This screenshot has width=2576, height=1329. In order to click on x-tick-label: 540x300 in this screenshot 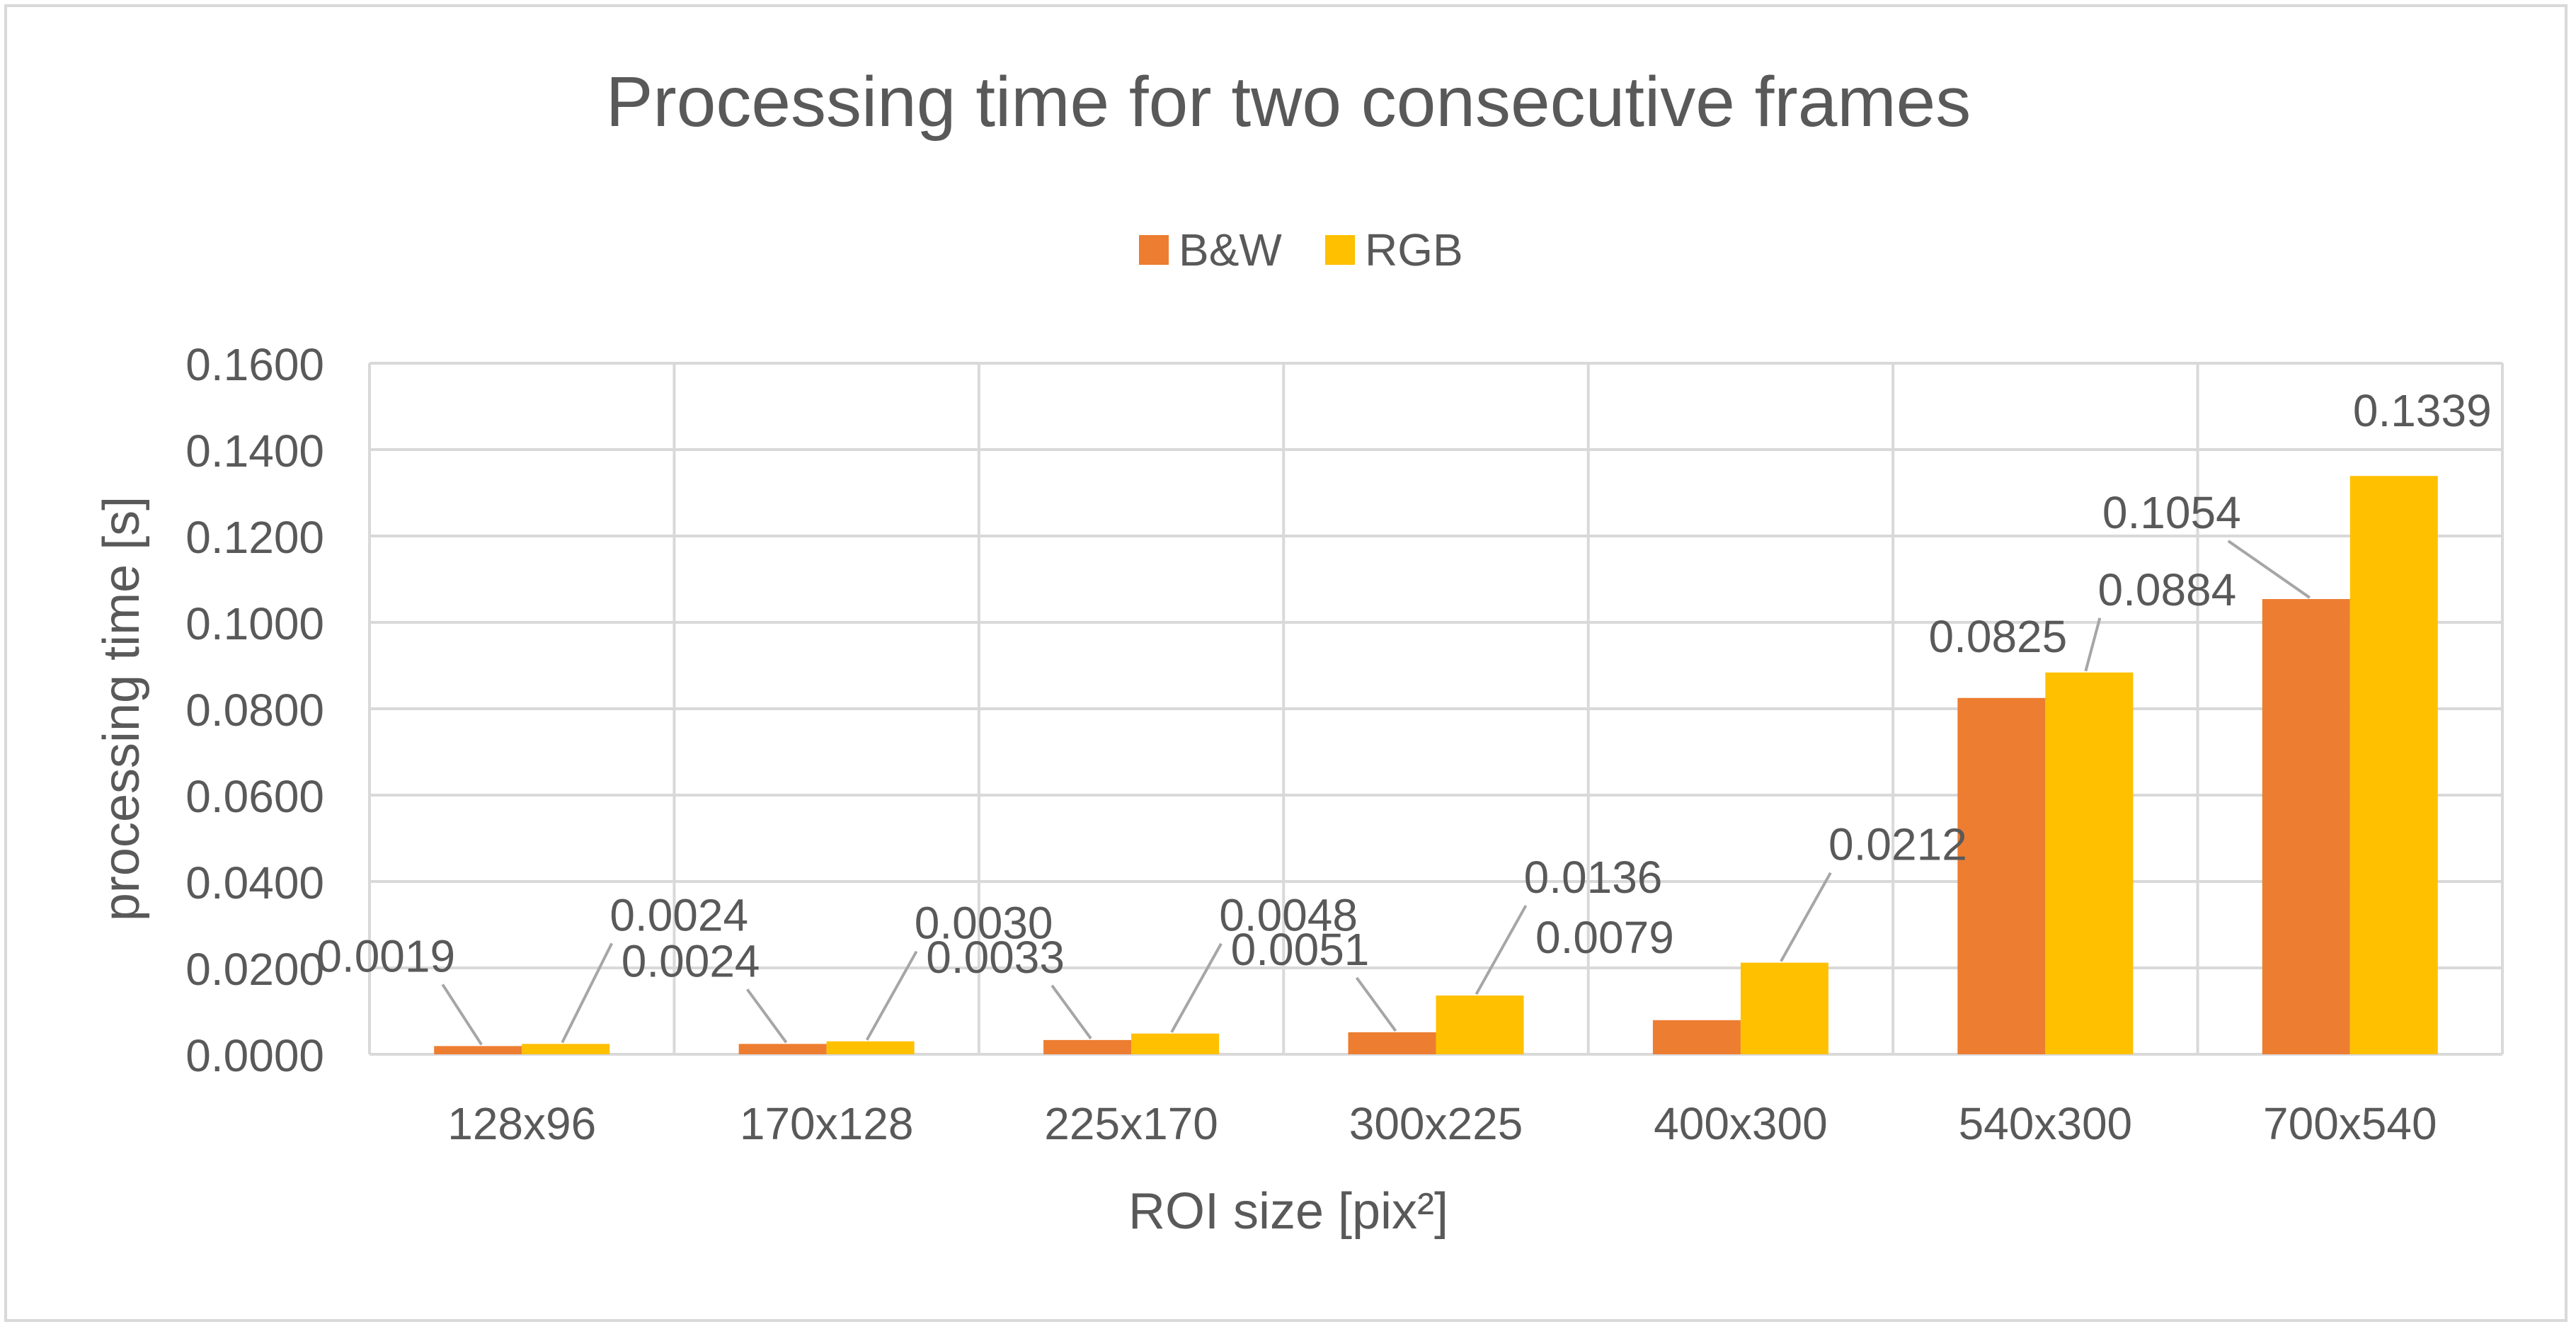, I will do `click(2046, 1123)`.